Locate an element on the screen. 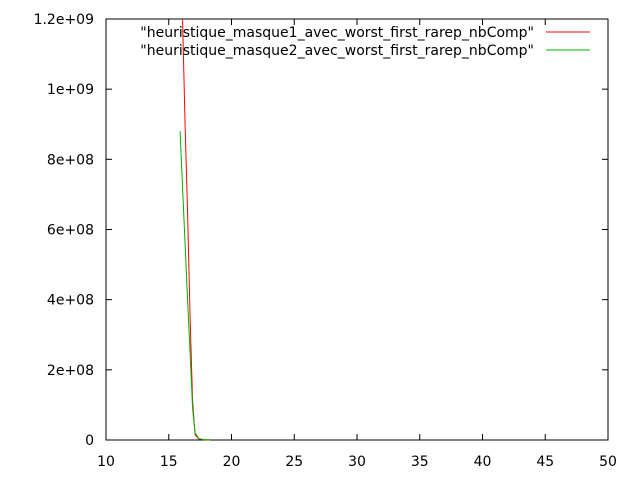  y-tick-label: 8e+08 is located at coordinates (70, 160).